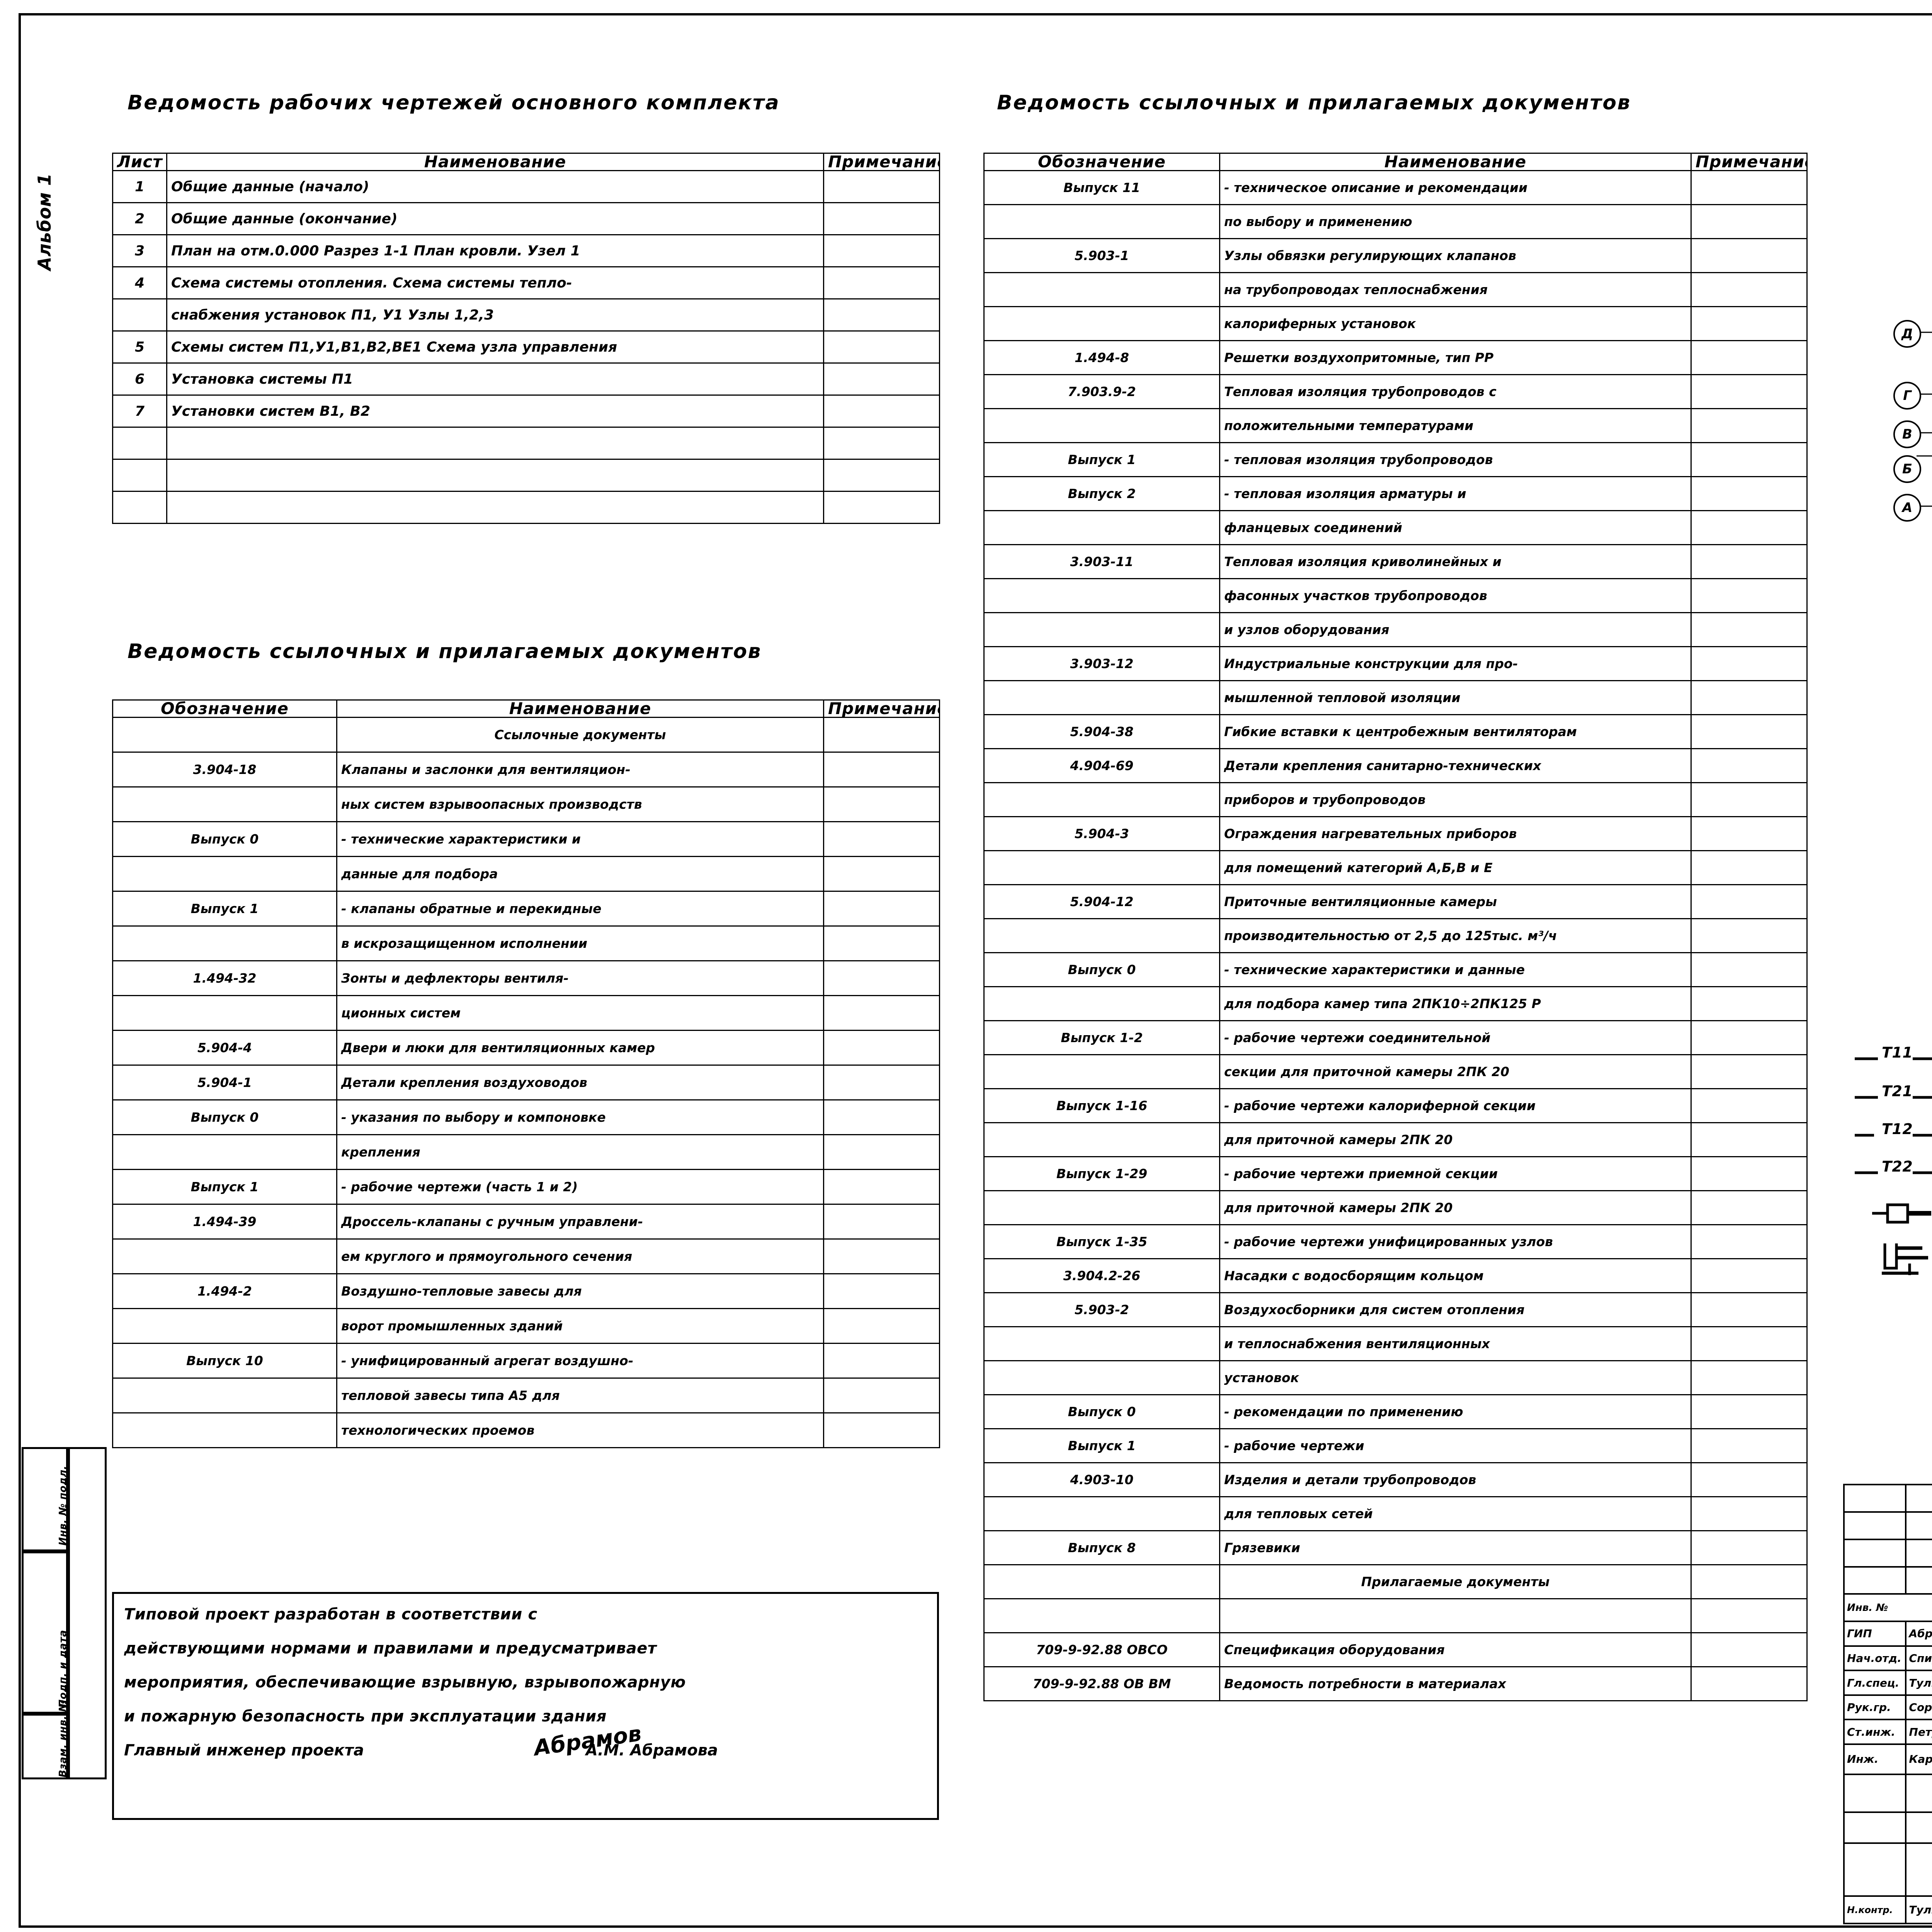 This screenshot has width=1932, height=1932. I want to click on cell-name: для приточной камеры 2ПК 20, so click(1455, 1140).